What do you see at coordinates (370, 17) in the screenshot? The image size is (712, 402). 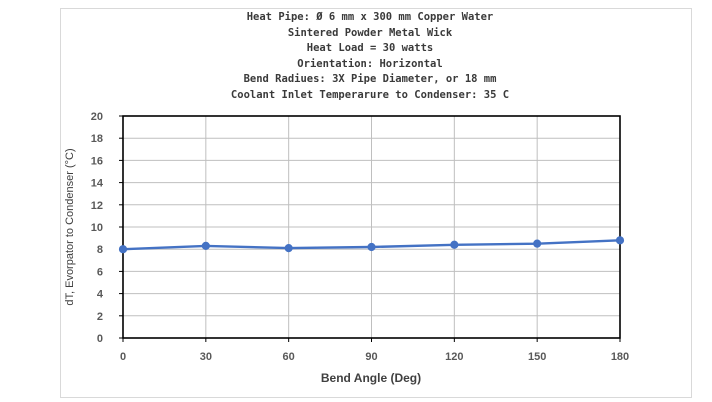 I see `title-line-1: Heat Pipe: Ø 6 mm x 300 mm Copper Water` at bounding box center [370, 17].